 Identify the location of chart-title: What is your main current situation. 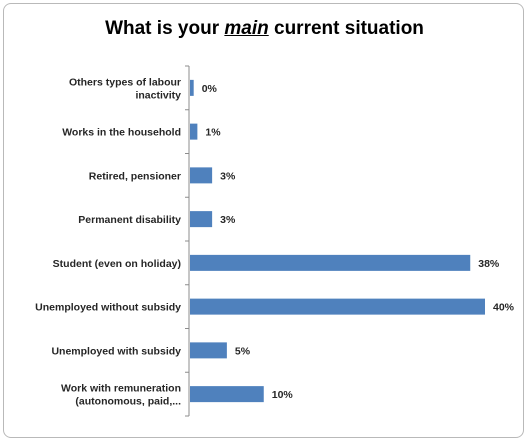
(264, 29).